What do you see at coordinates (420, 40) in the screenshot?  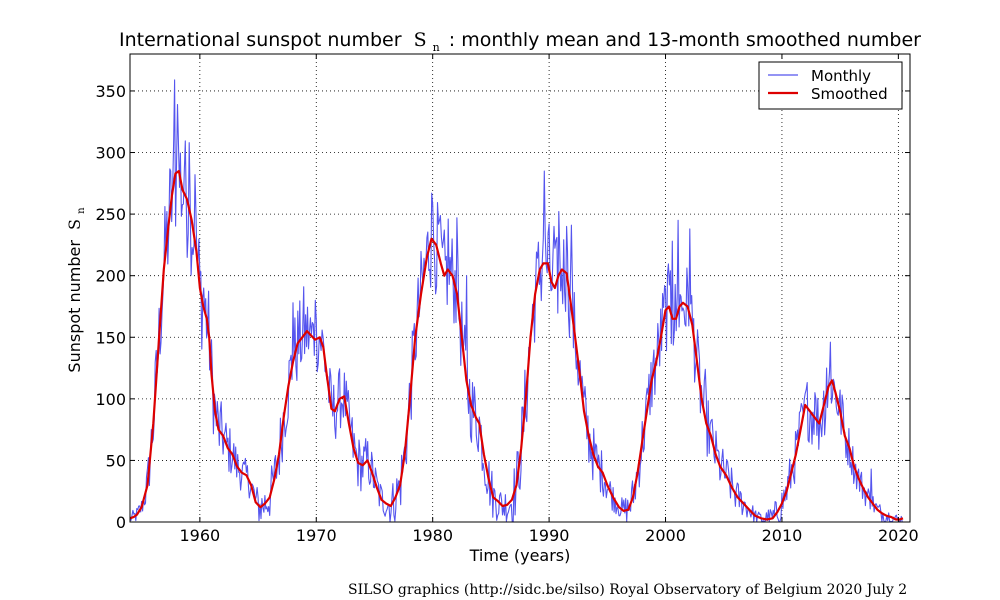 I see `chart-title-symbol: S` at bounding box center [420, 40].